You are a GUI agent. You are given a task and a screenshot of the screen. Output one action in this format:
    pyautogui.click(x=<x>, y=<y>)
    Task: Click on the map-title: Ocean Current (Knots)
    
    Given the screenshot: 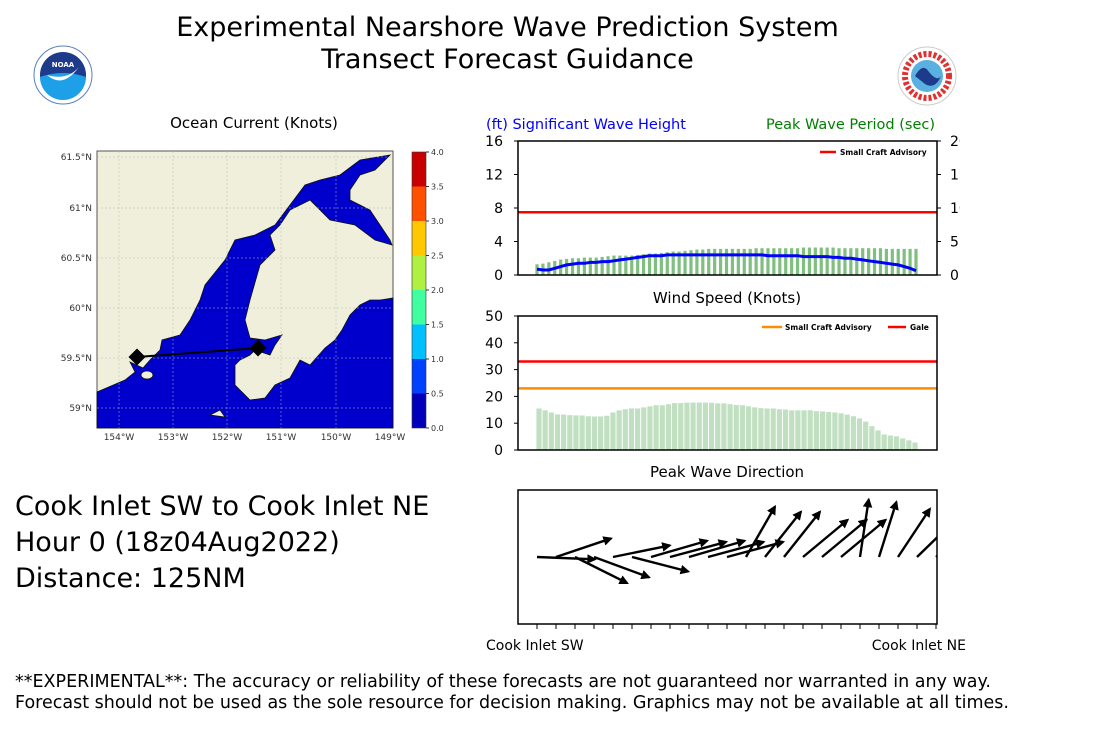 What is the action you would take?
    pyautogui.click(x=254, y=123)
    